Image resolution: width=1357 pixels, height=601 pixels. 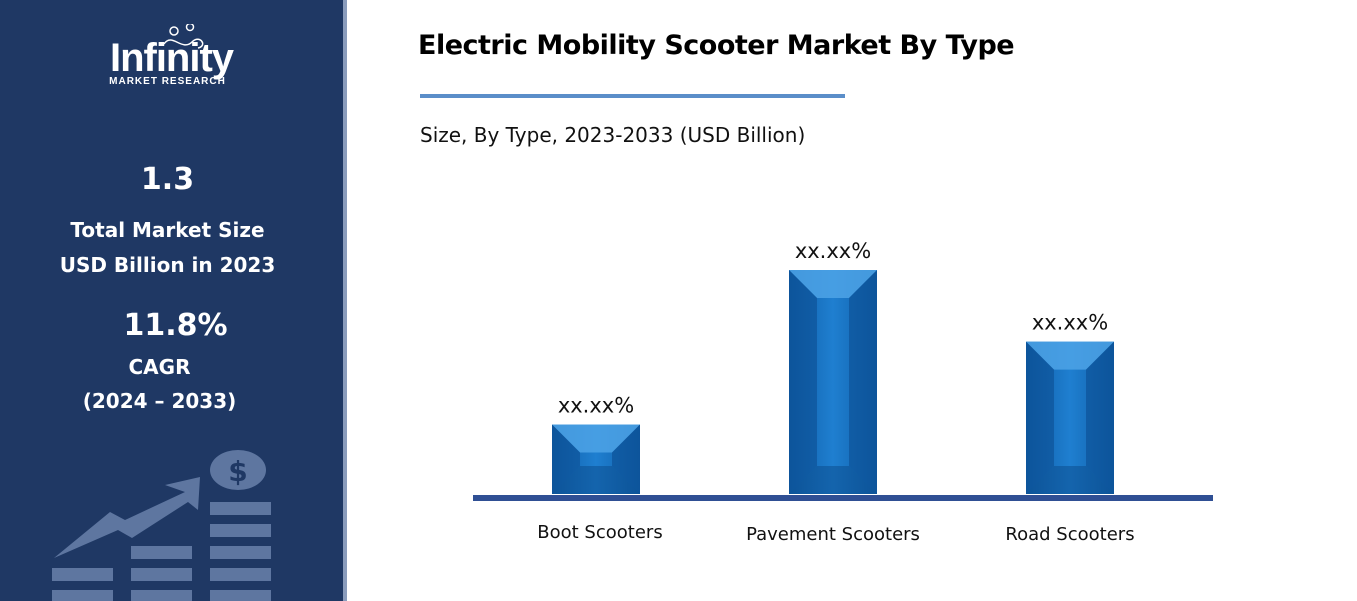 What do you see at coordinates (843, 498) in the screenshot?
I see `x-axis-line` at bounding box center [843, 498].